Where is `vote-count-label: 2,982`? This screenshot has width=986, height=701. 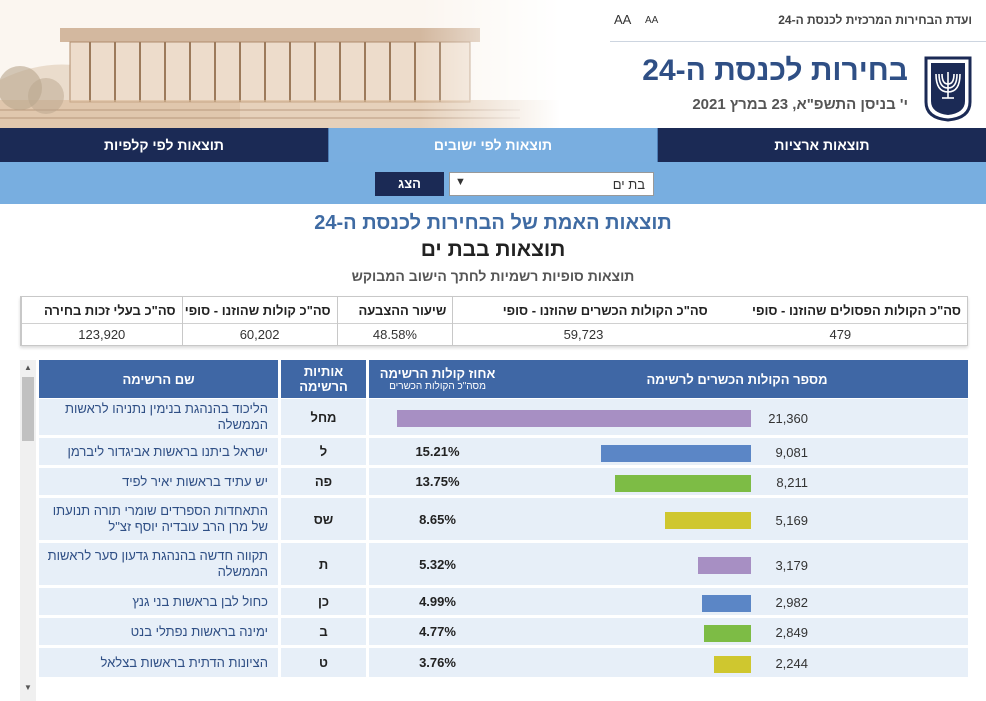
vote-count-label: 2,982 is located at coordinates (791, 602).